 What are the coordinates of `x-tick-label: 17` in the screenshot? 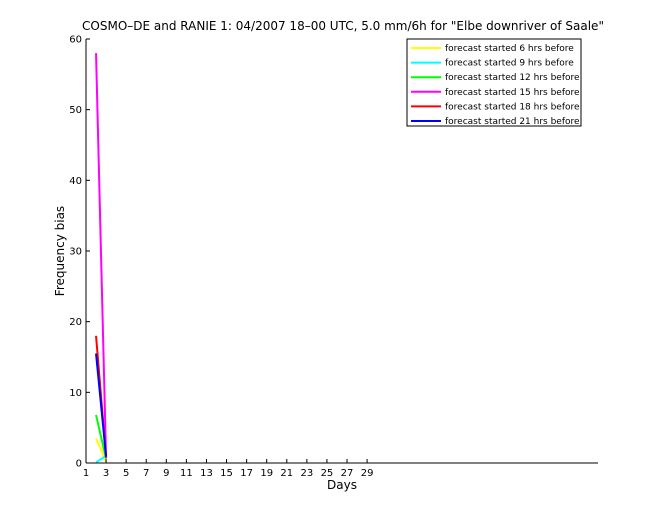 It's located at (246, 473).